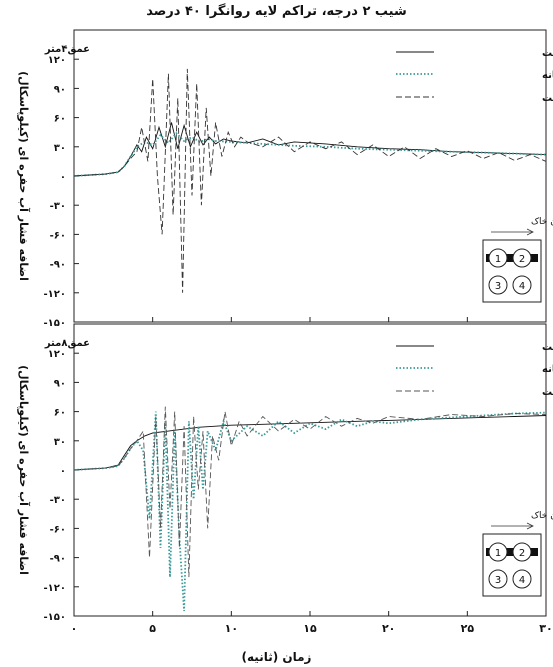  What do you see at coordinates (231, 628) in the screenshot?
I see `x-tick-label: ۱۰` at bounding box center [231, 628].